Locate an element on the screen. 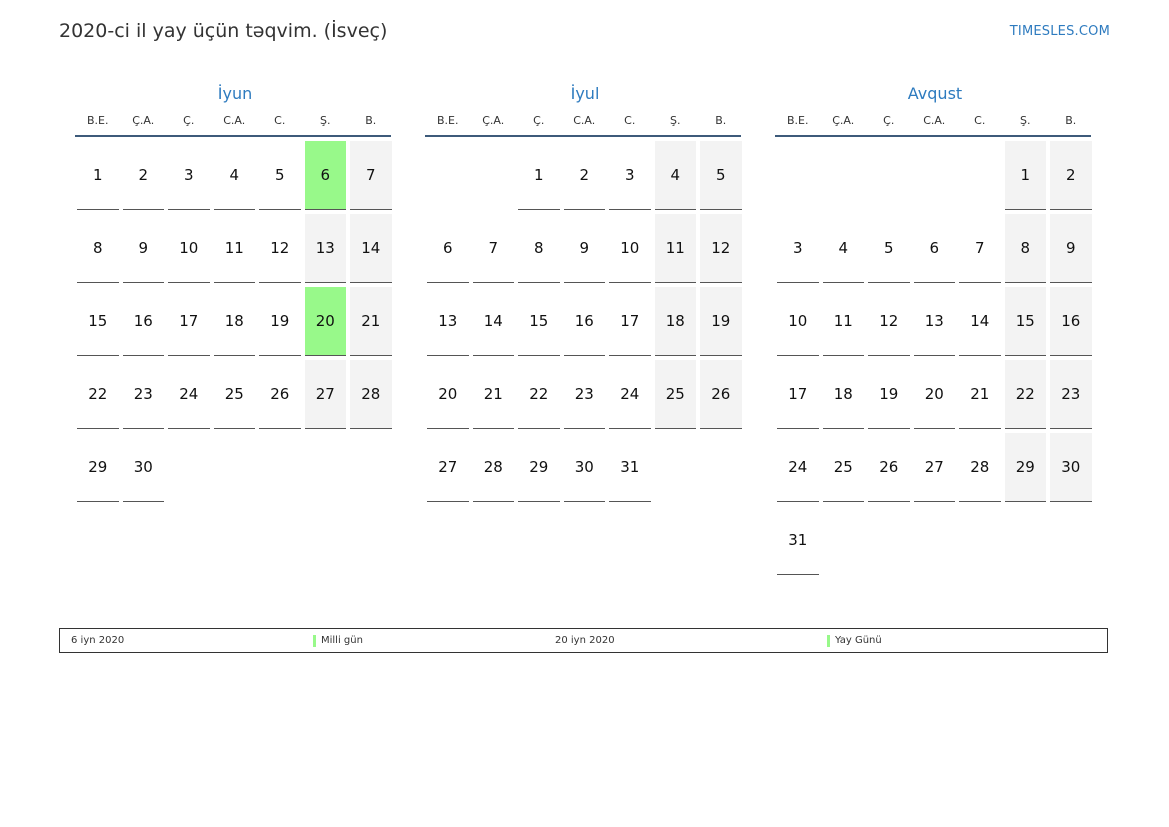 The width and height of the screenshot is (1169, 827). holiday-day-cell: 20 is located at coordinates (325, 321).